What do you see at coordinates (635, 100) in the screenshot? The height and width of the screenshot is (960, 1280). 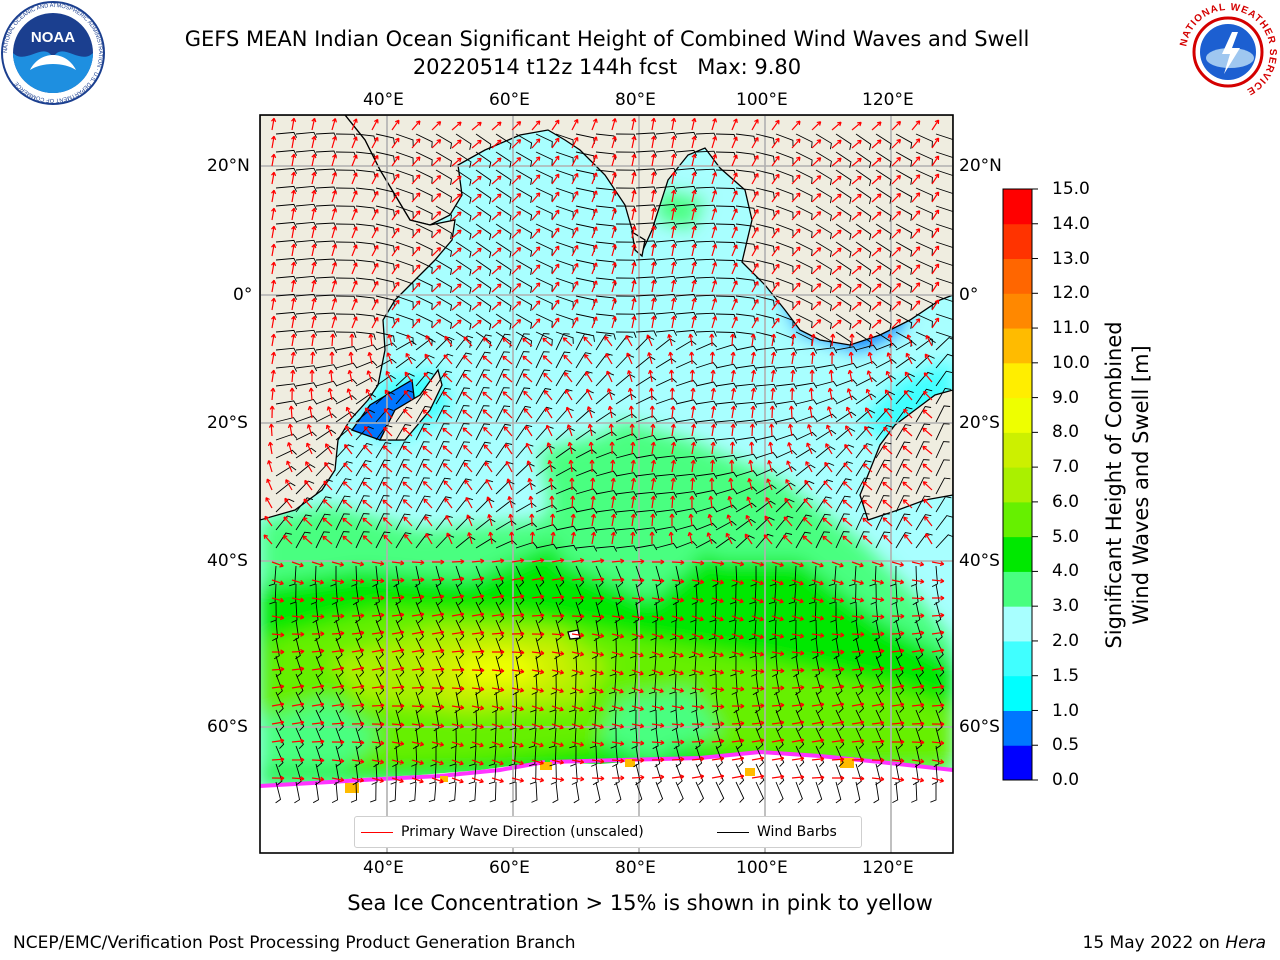 I see `lon-tick-top: 80°E` at bounding box center [635, 100].